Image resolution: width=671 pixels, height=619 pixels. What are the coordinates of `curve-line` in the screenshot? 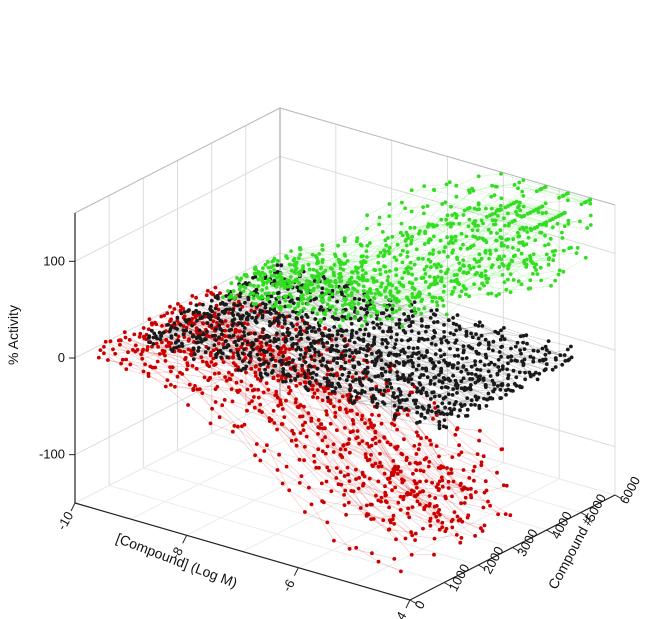 It's located at (266, 436).